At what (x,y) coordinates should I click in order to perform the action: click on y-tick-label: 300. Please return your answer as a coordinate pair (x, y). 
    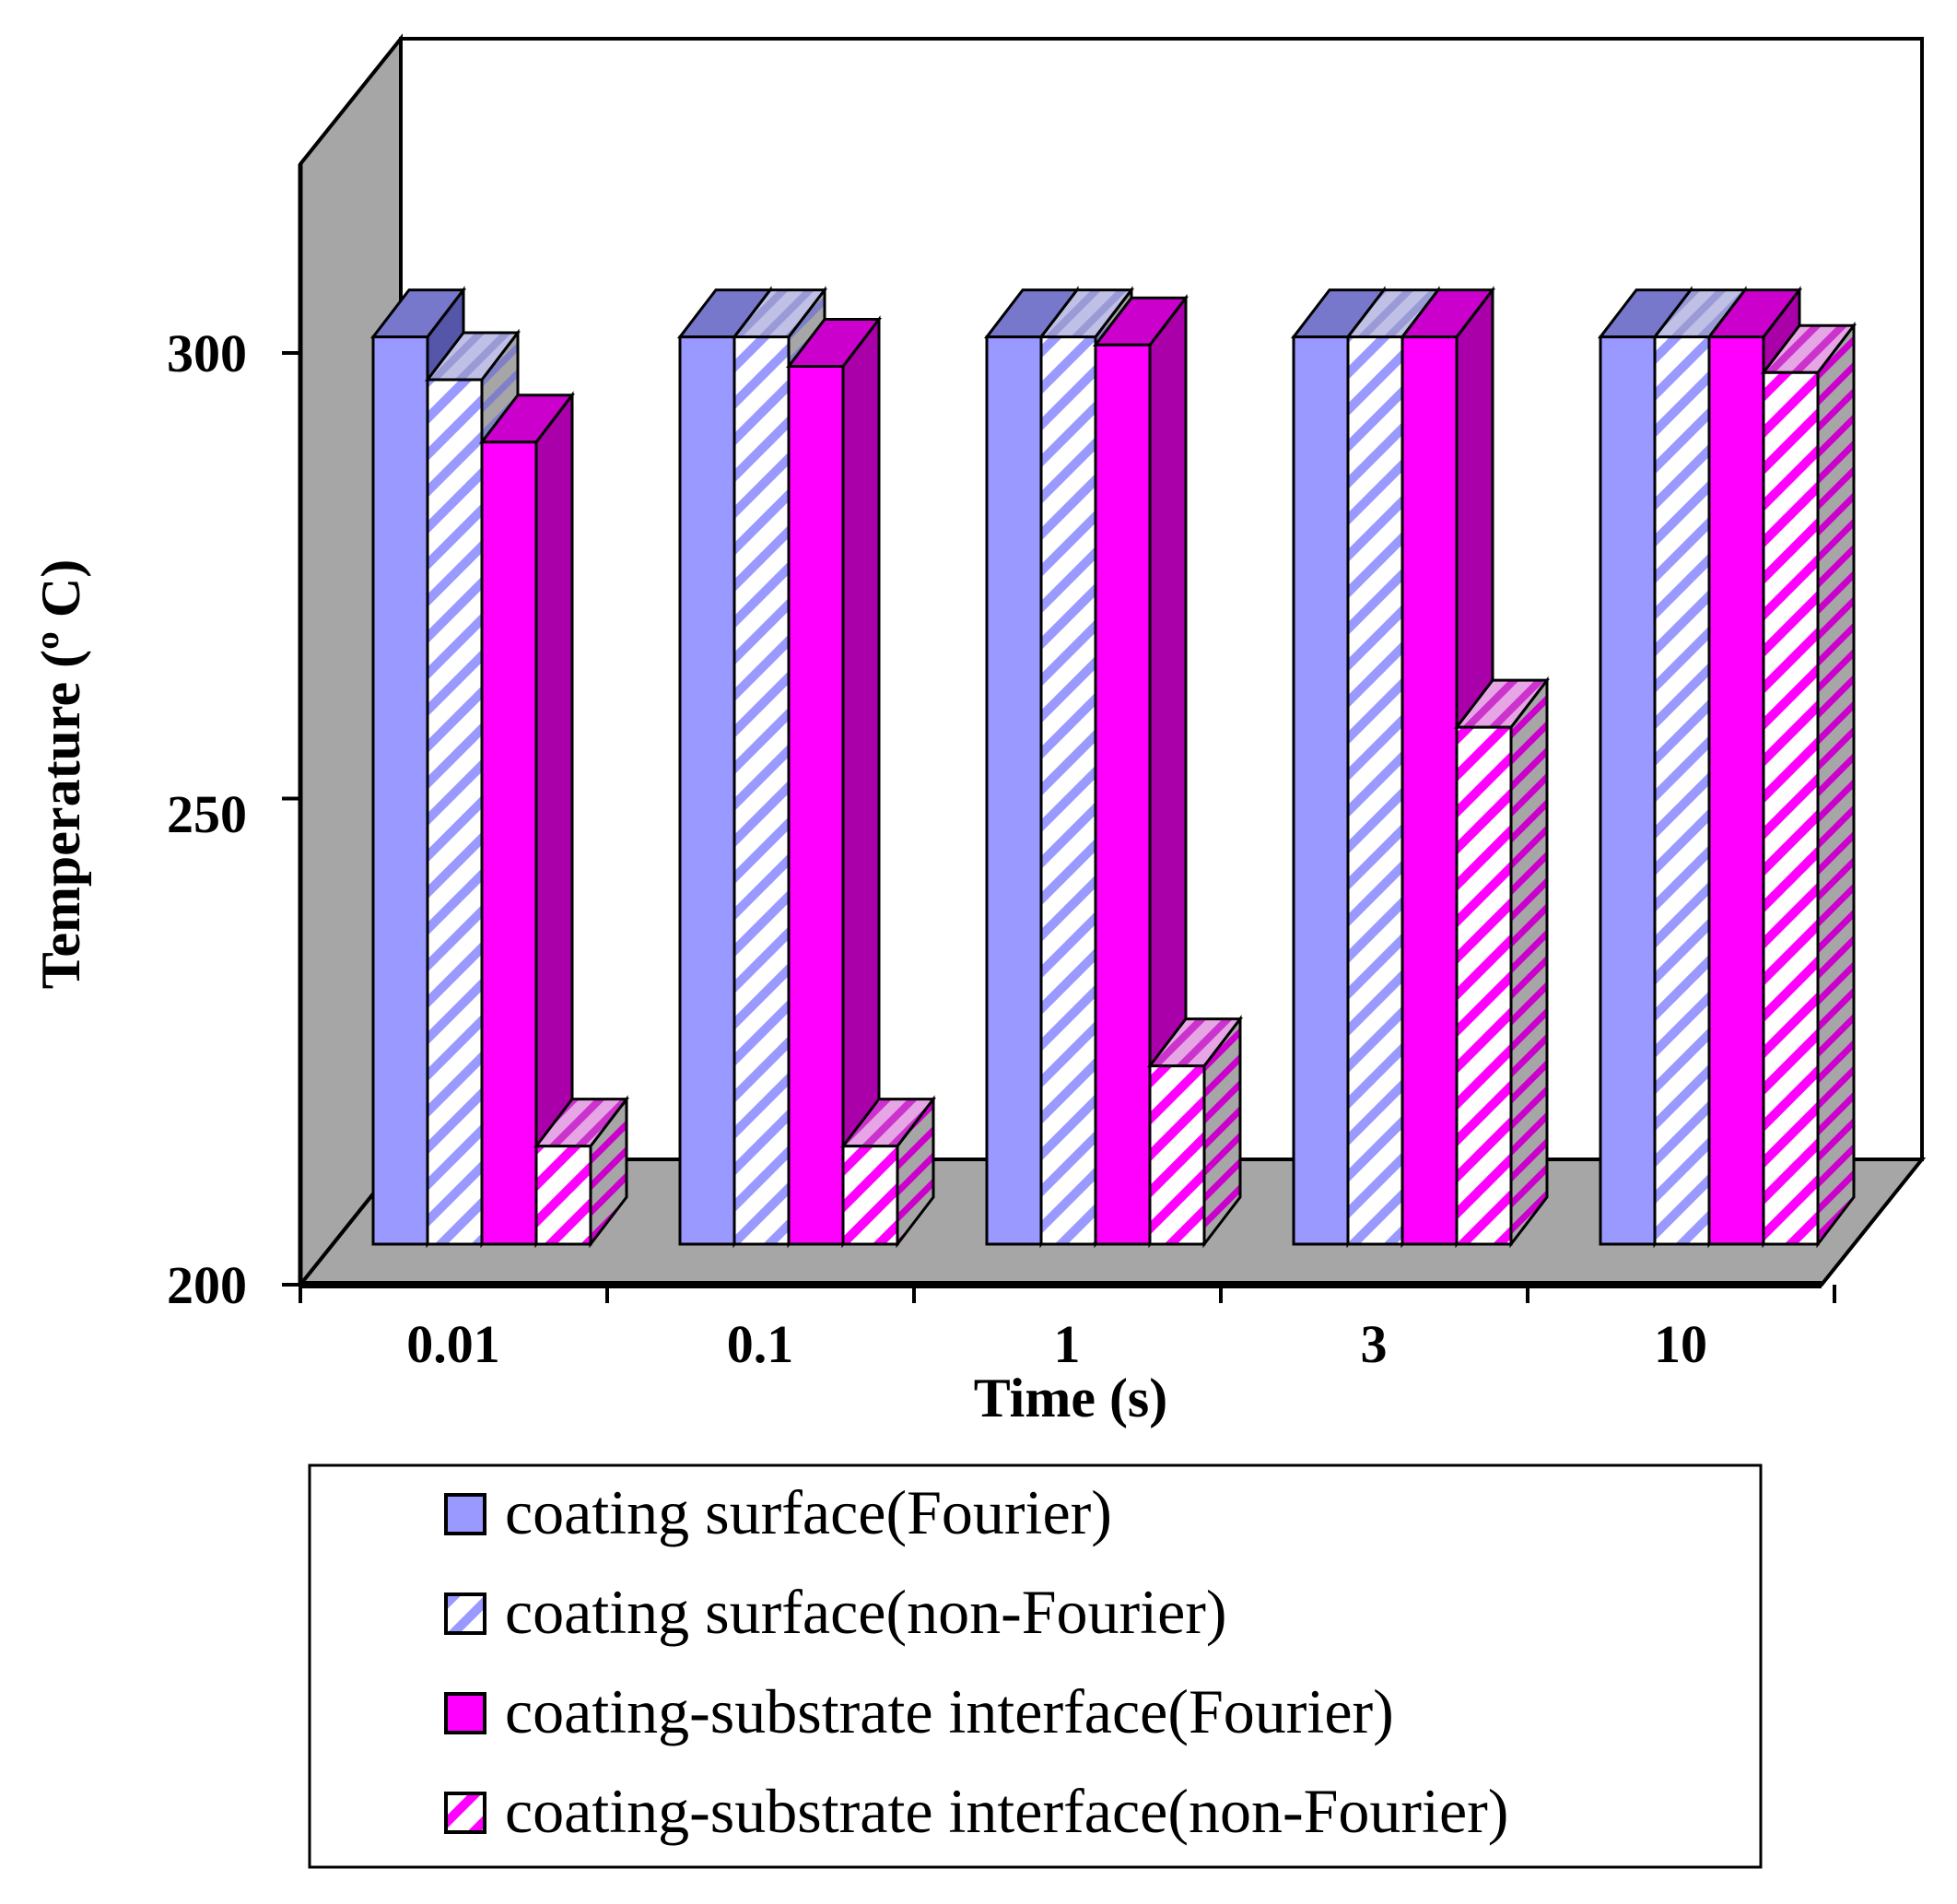
    Looking at the image, I should click on (207, 353).